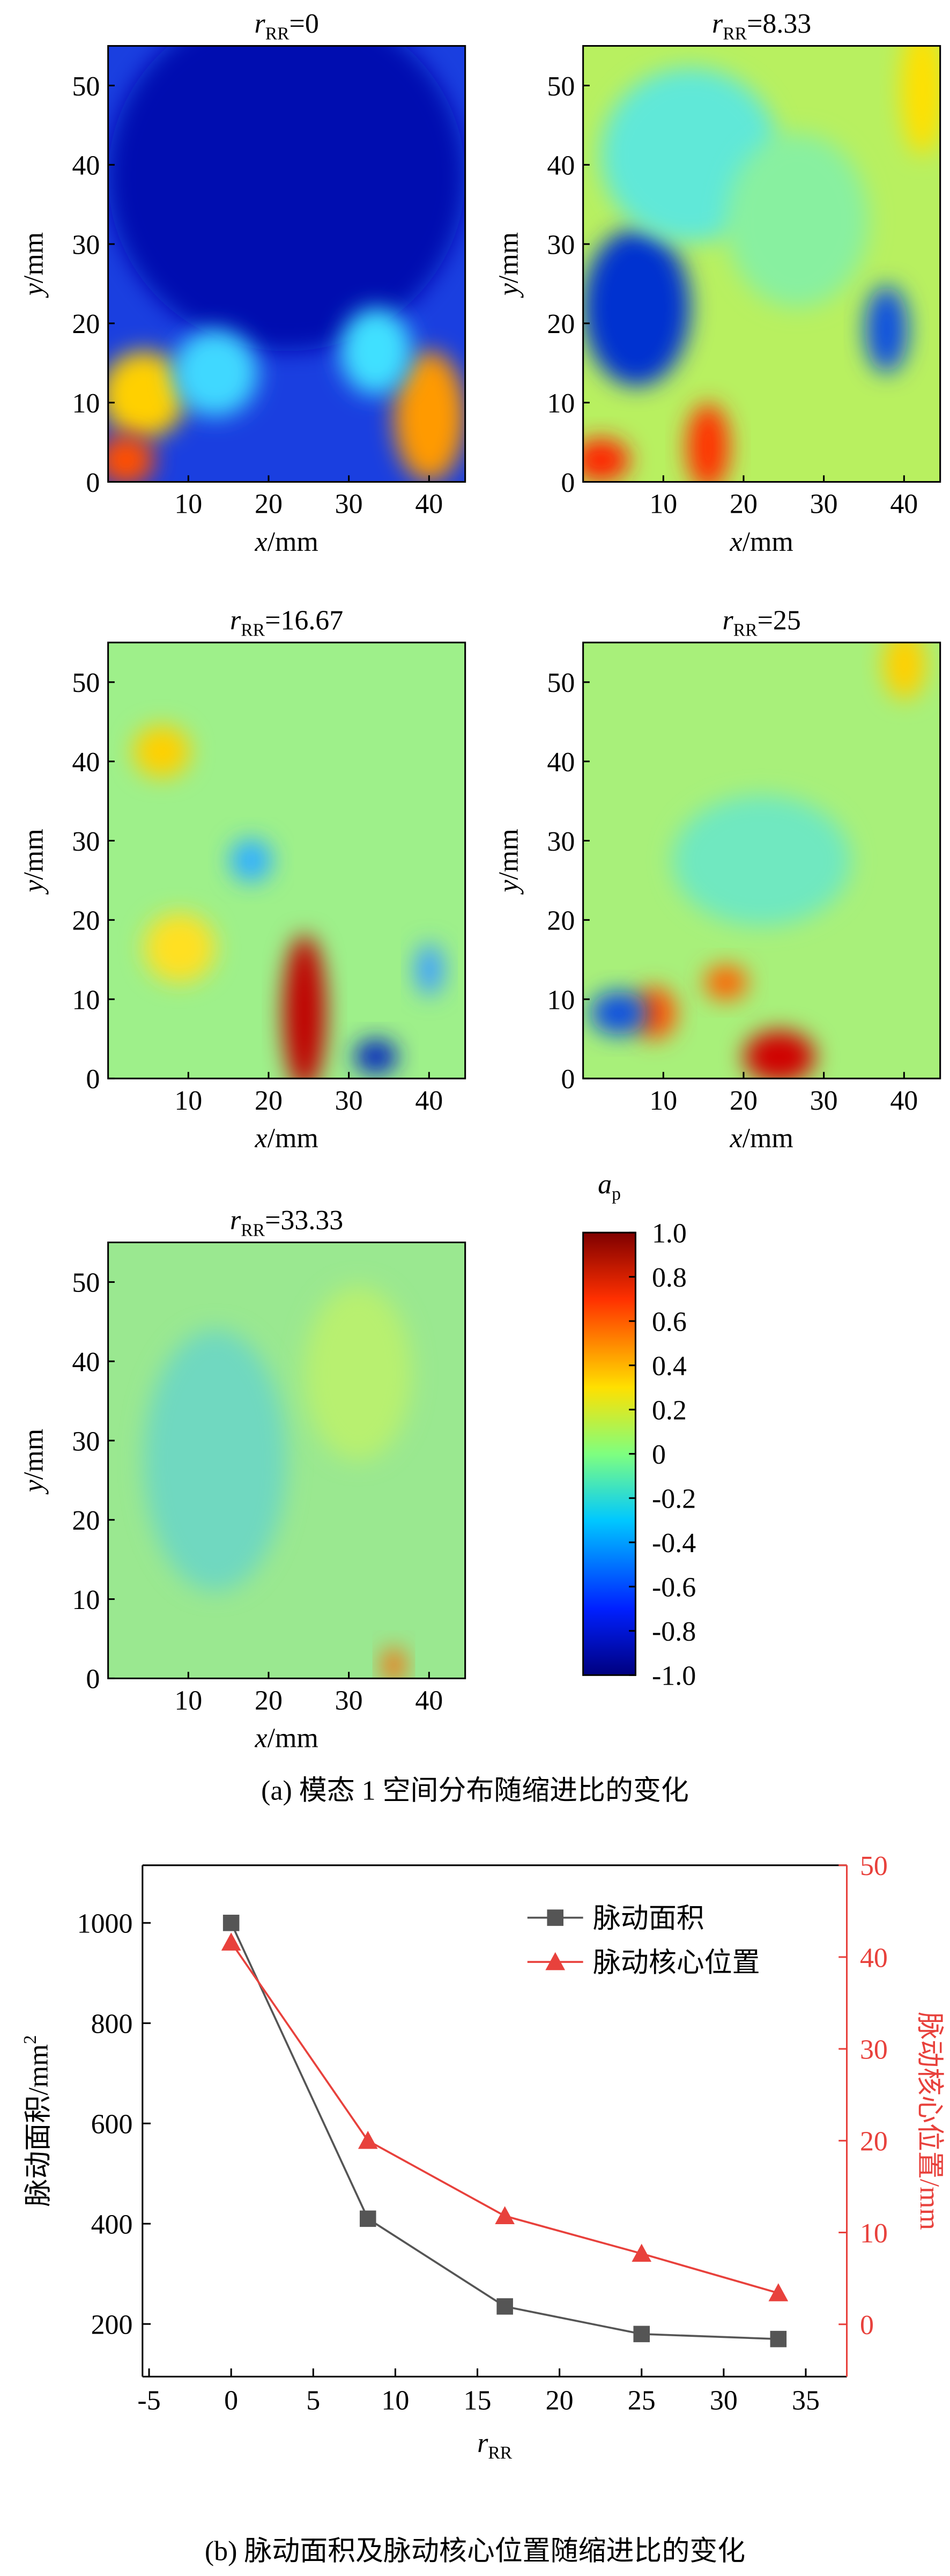 Image resolution: width=950 pixels, height=2576 pixels. What do you see at coordinates (39, 2125) in the screenshot?
I see `y-axis-label-part: 脉动面积/mm` at bounding box center [39, 2125].